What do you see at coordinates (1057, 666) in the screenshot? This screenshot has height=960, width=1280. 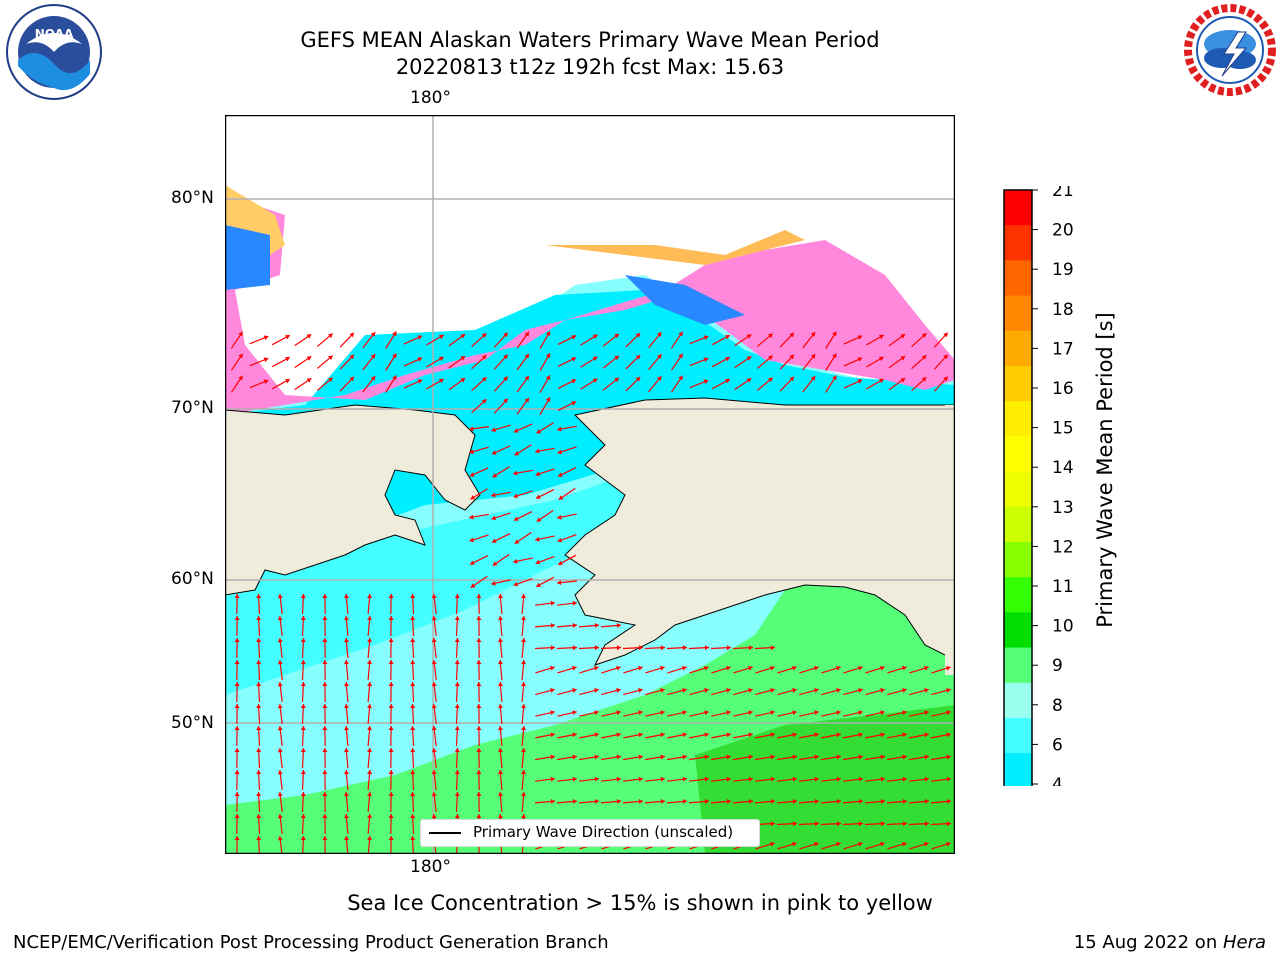 I see `colorbar-tick-label: 9` at bounding box center [1057, 666].